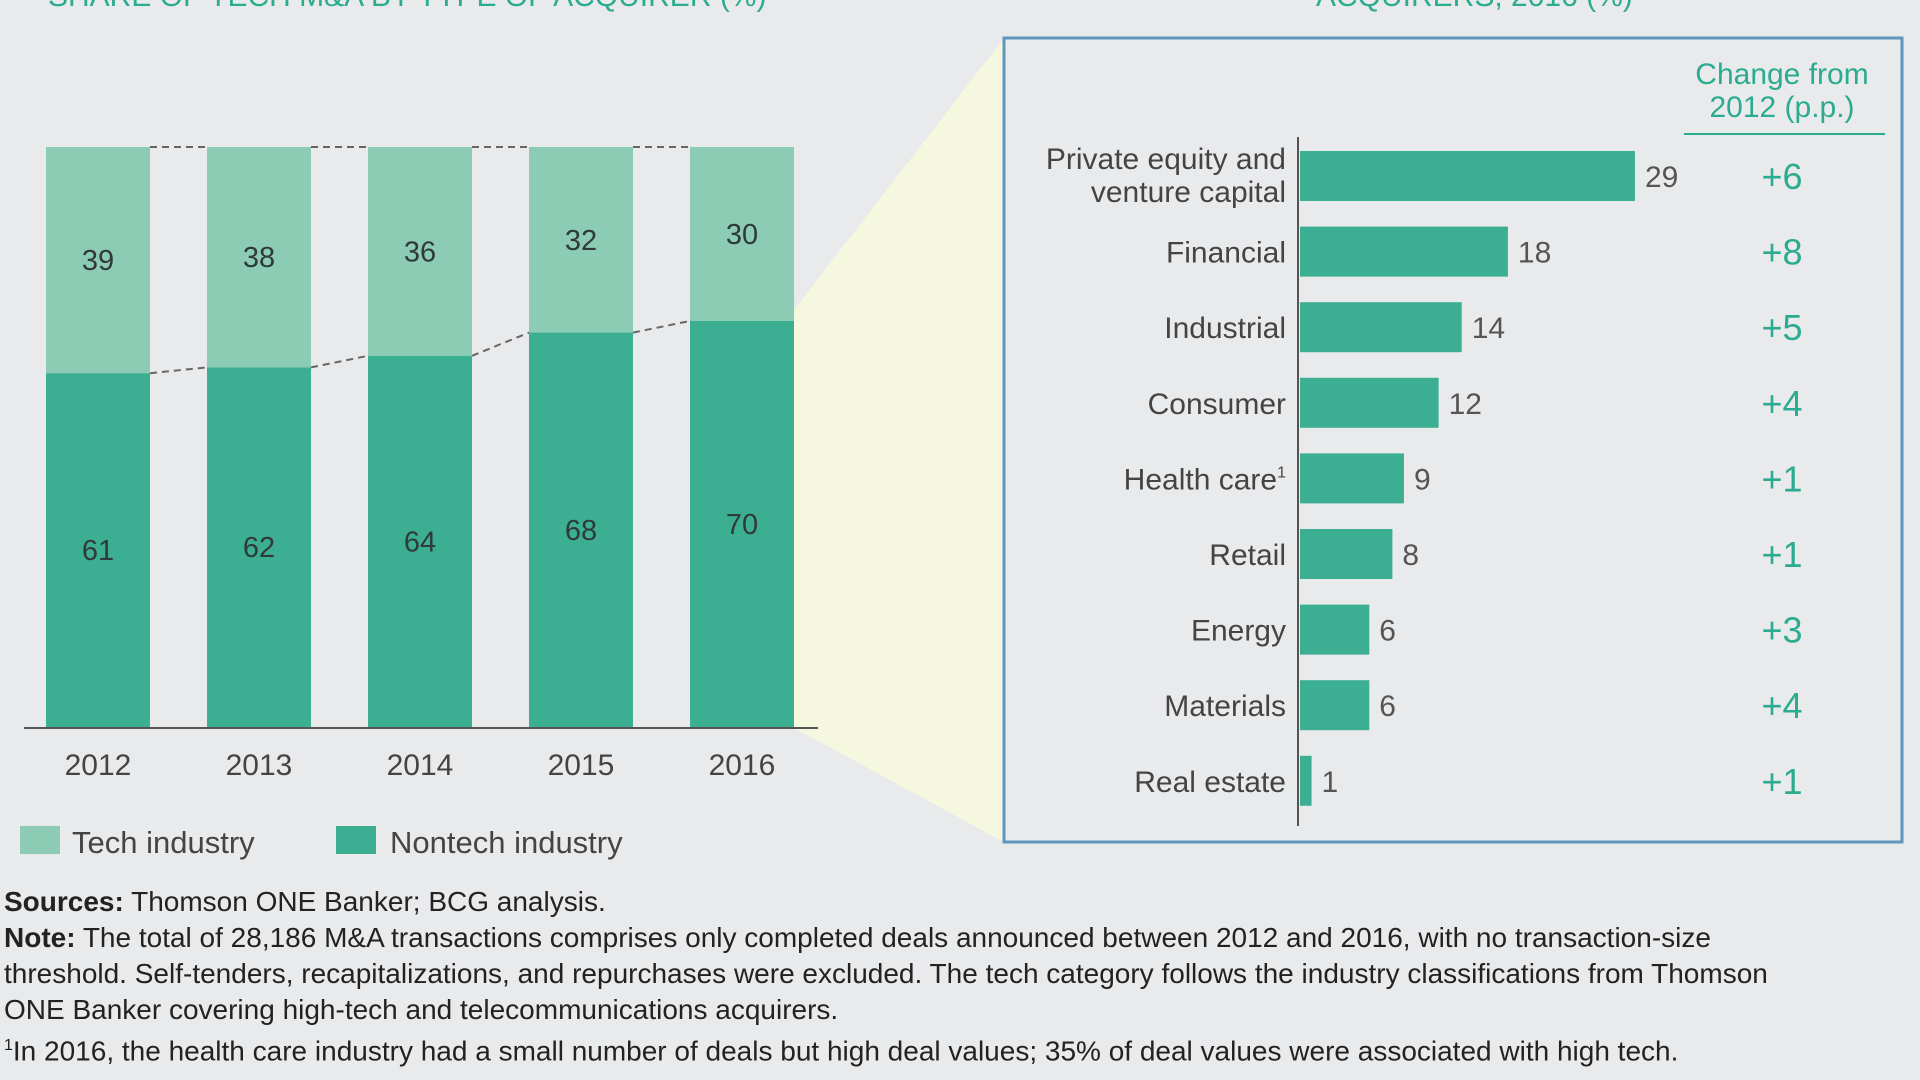 This screenshot has height=1080, width=1920. Describe the element at coordinates (1781, 478) in the screenshot. I see `change-value-health-care: +1` at that location.